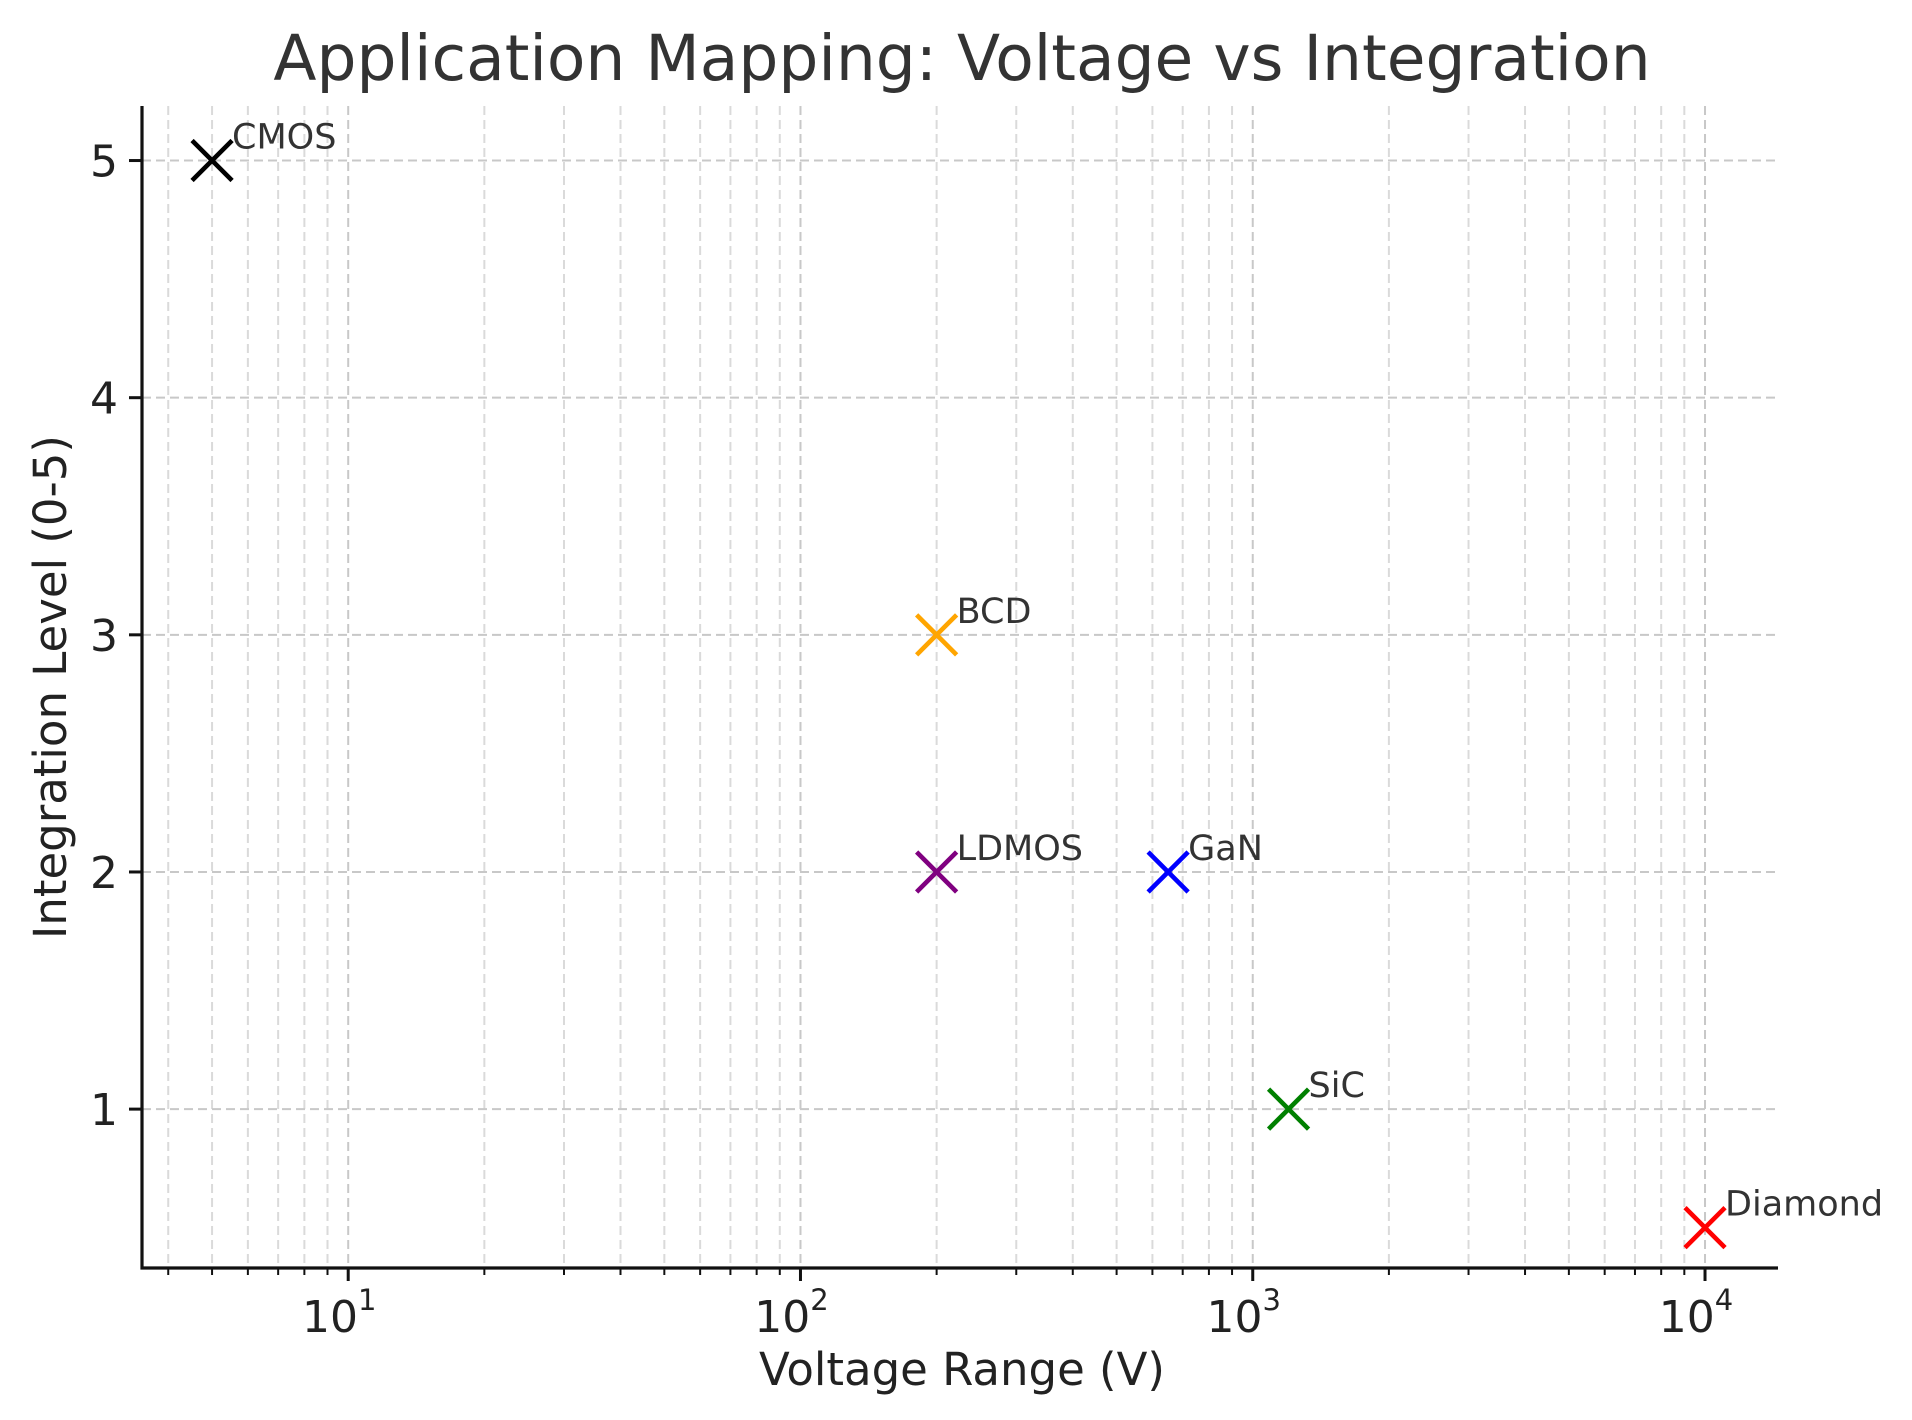 The image size is (1912, 1420). I want to click on data-point-cmos: CMOS, so click(263, 150).